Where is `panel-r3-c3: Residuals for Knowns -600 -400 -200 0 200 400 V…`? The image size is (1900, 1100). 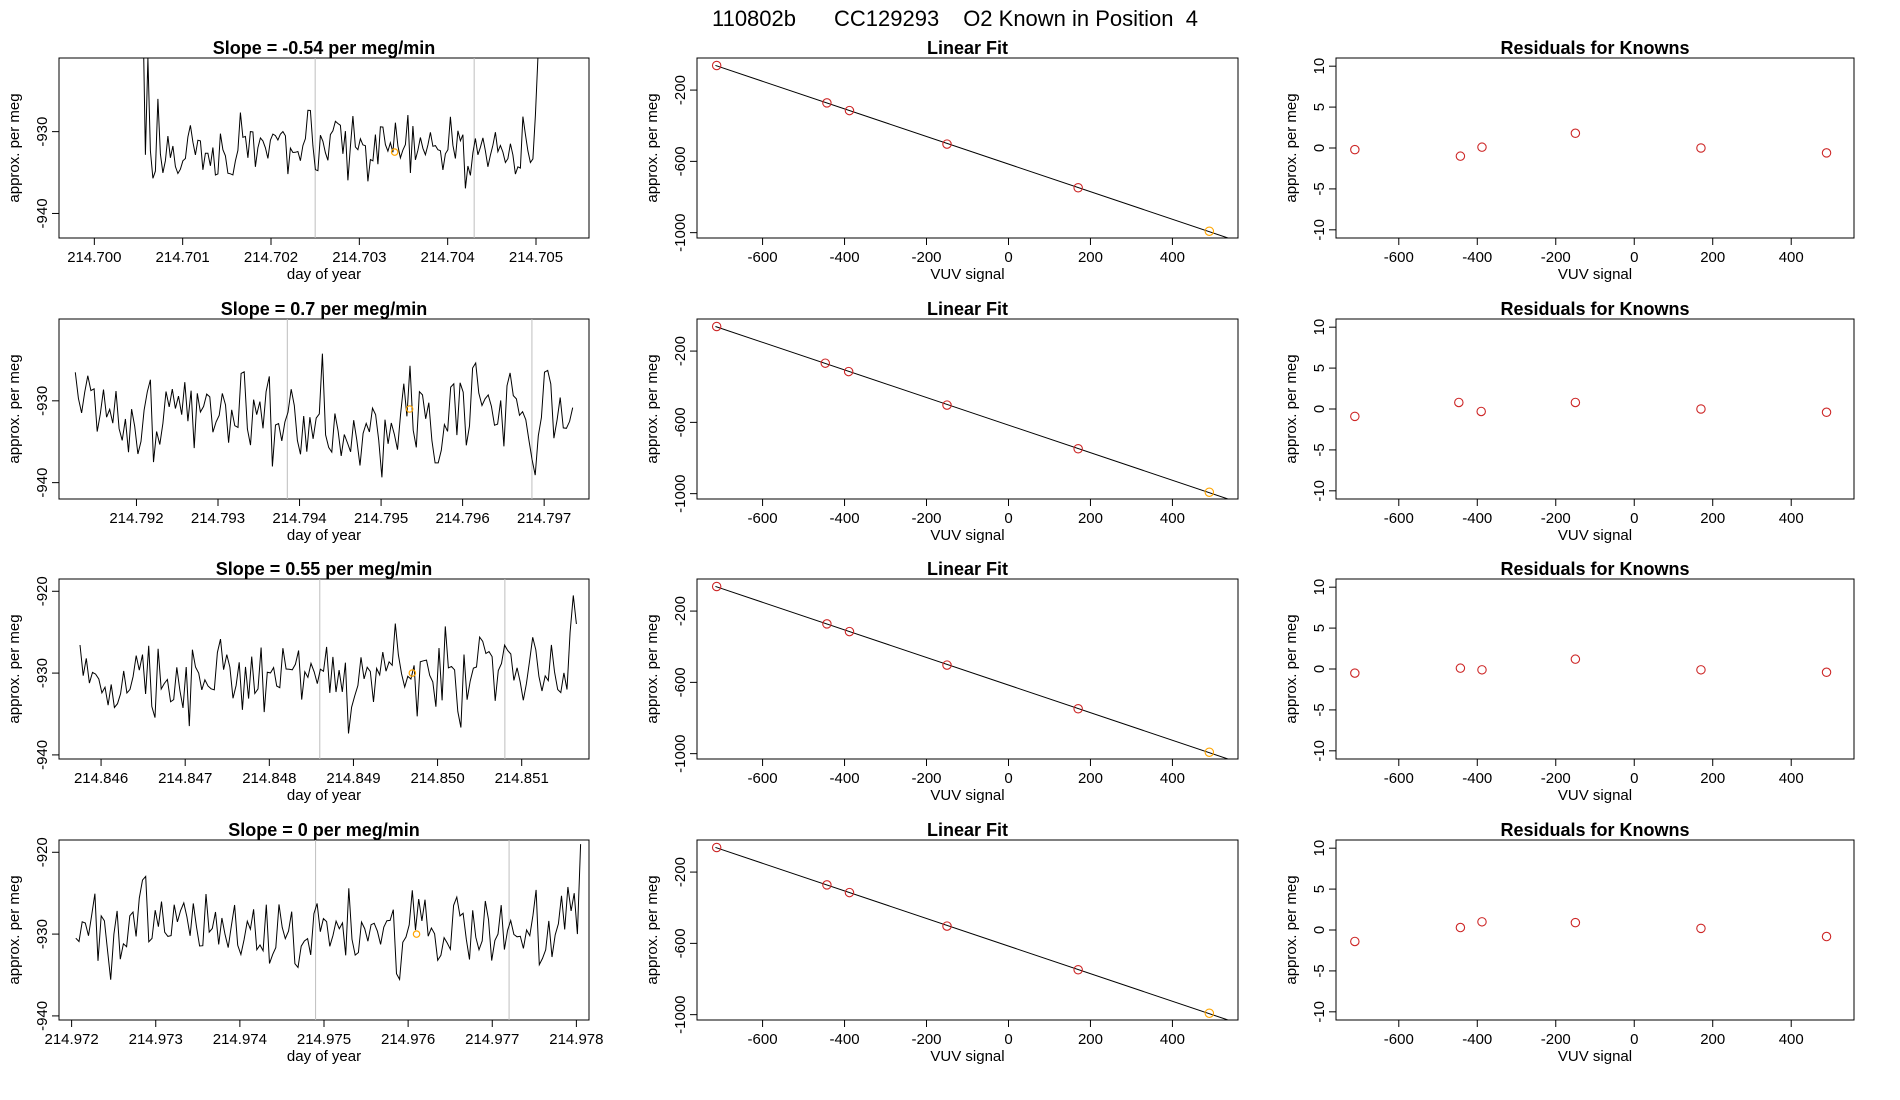 panel-r3-c3: Residuals for Knowns -600 -400 -200 0 200 400 V… is located at coordinates (1569, 681).